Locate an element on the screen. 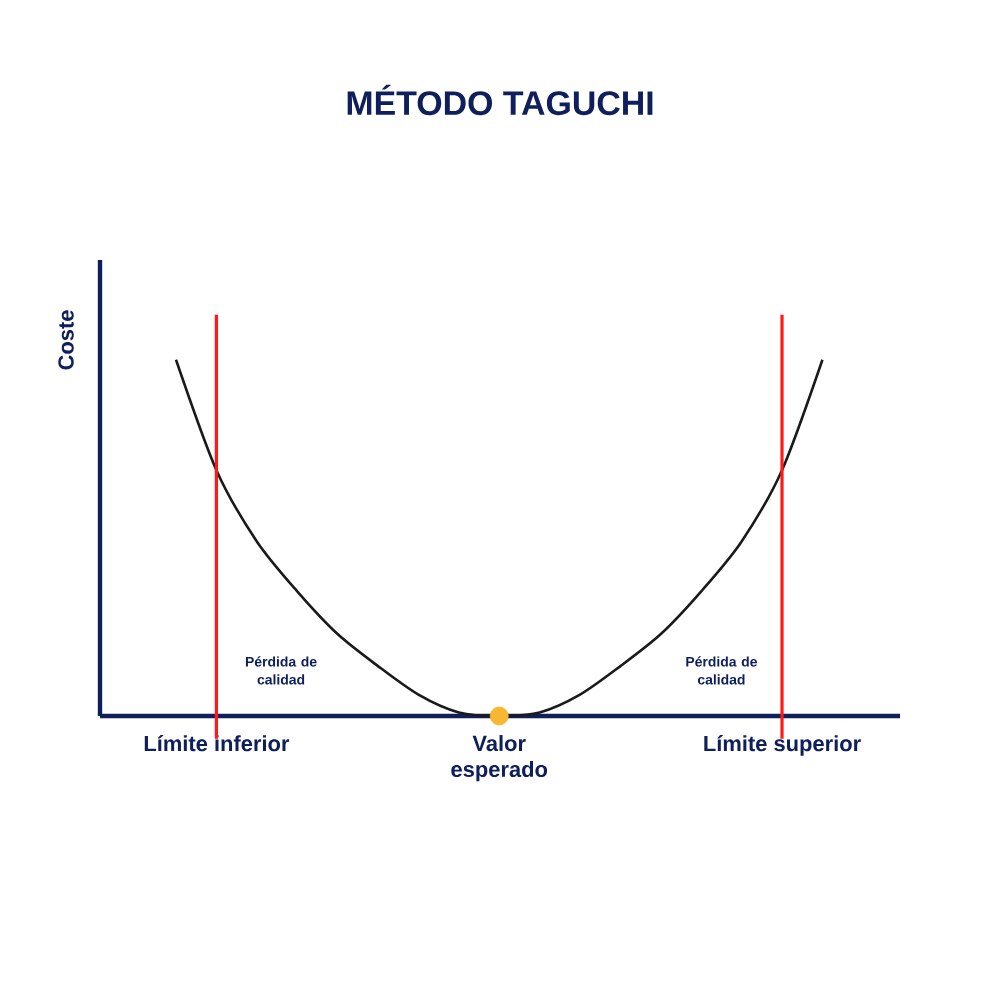  x-tick-label: Límite superior is located at coordinates (782, 745).